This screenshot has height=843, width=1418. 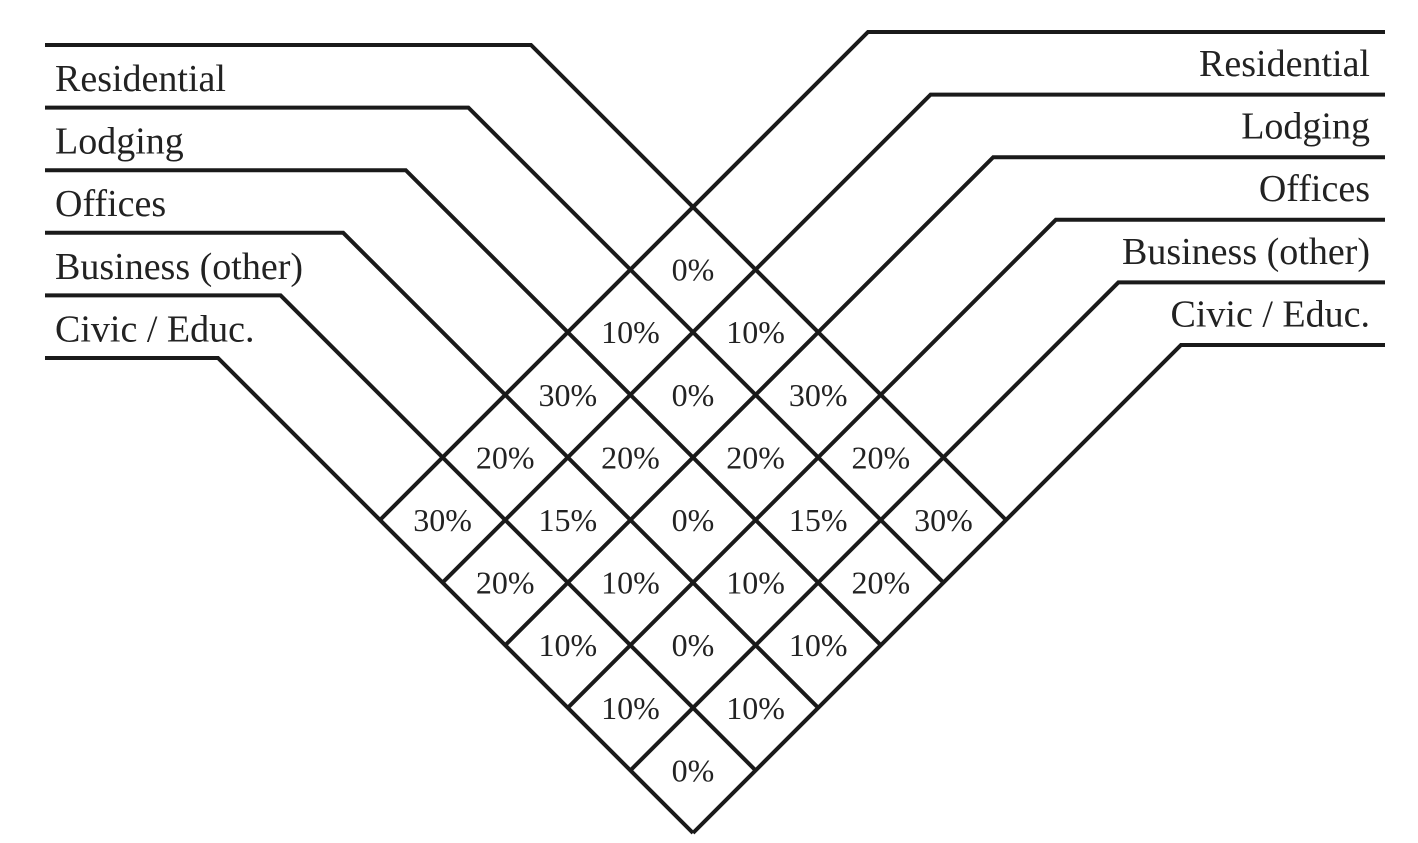 What do you see at coordinates (1246, 252) in the screenshot?
I see `right-category-label: Business (other)` at bounding box center [1246, 252].